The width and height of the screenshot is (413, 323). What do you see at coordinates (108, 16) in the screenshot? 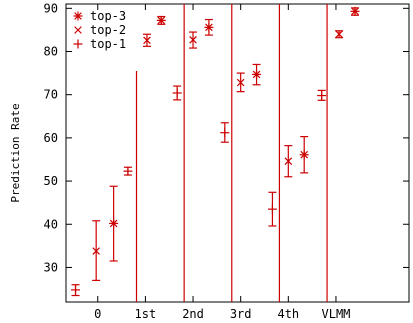
I see `legend-label-top-3: top-3` at bounding box center [108, 16].